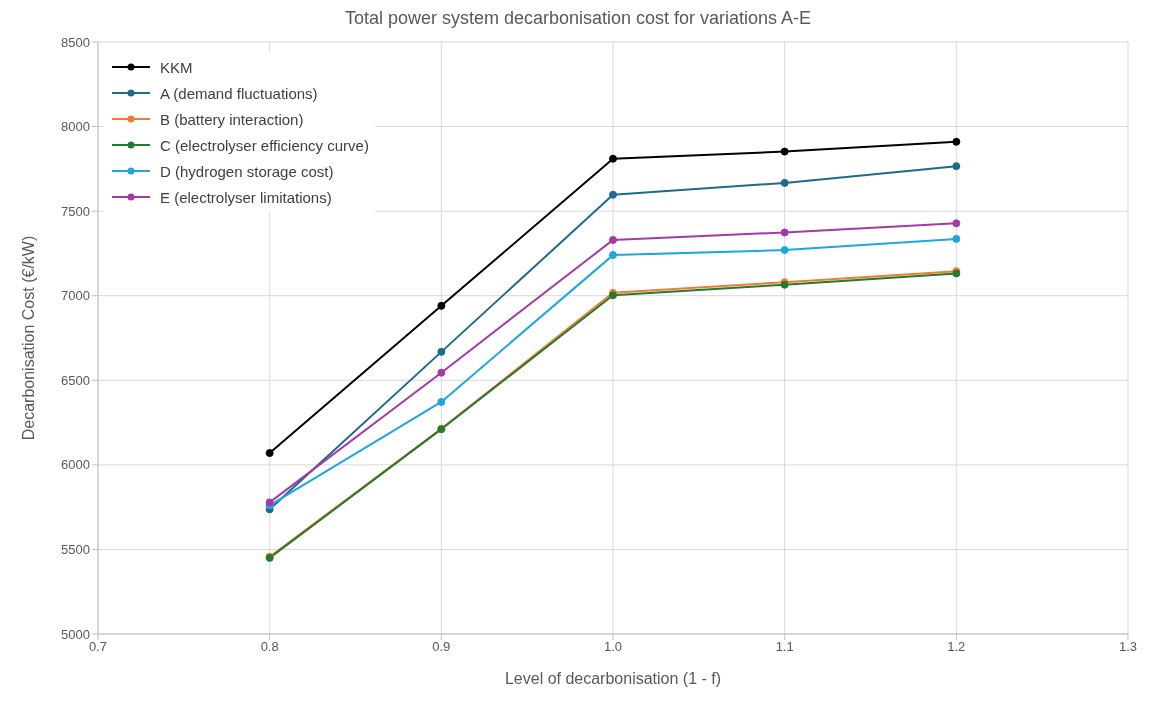  Describe the element at coordinates (75, 550) in the screenshot. I see `y-tick-label: 5500` at that location.